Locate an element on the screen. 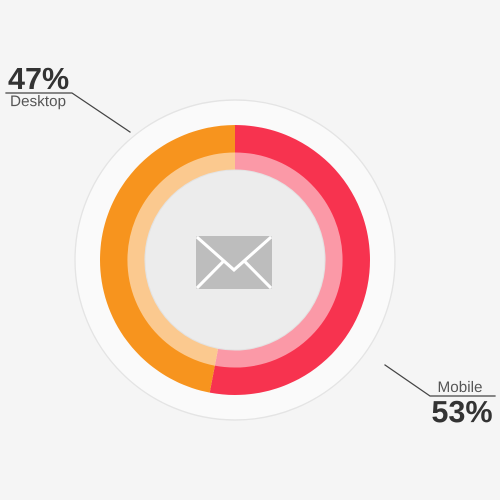  donut-slice is located at coordinates (167, 259).